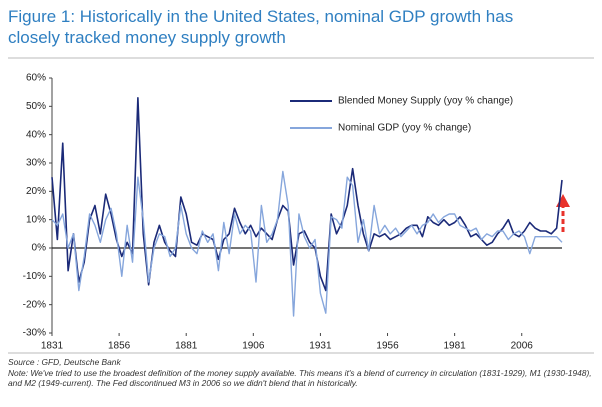  What do you see at coordinates (34, 304) in the screenshot?
I see `y-tick-label: -20%` at bounding box center [34, 304].